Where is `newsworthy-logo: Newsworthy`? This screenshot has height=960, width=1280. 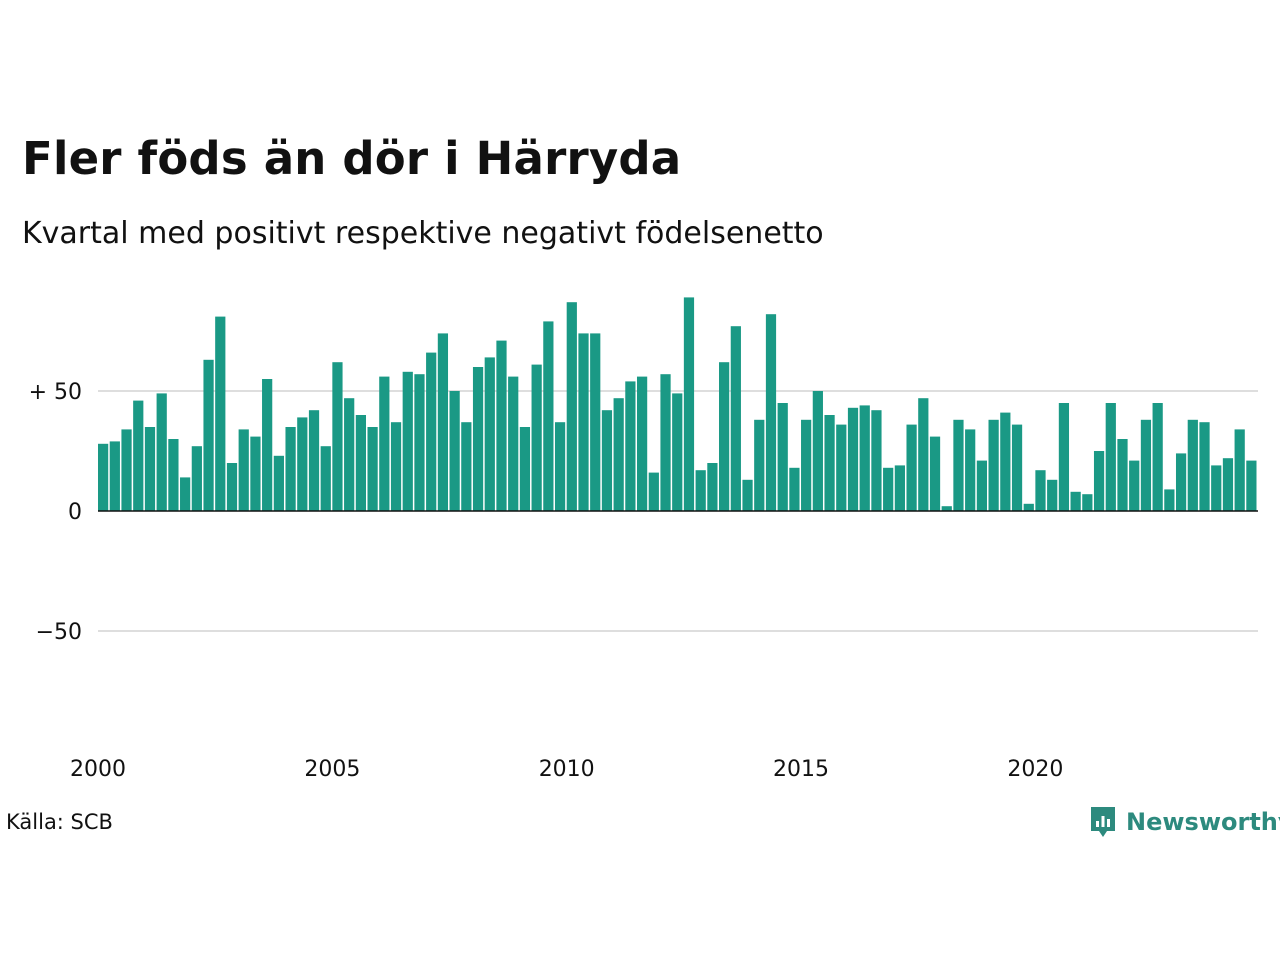
newsworthy-logo: Newsworthy is located at coordinates (1184, 822).